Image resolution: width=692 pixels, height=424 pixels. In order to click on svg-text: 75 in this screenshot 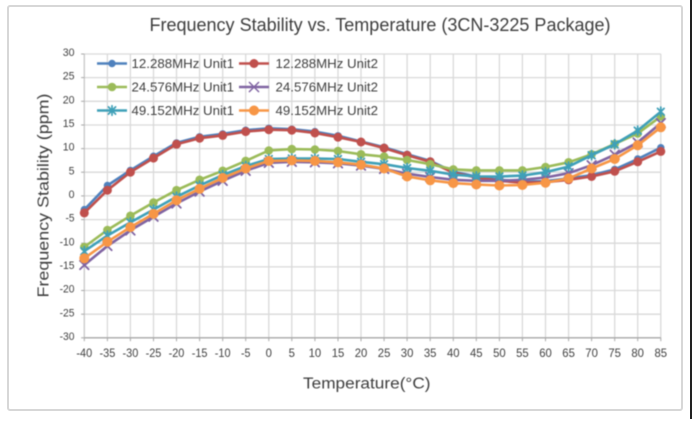, I will do `click(614, 353)`.